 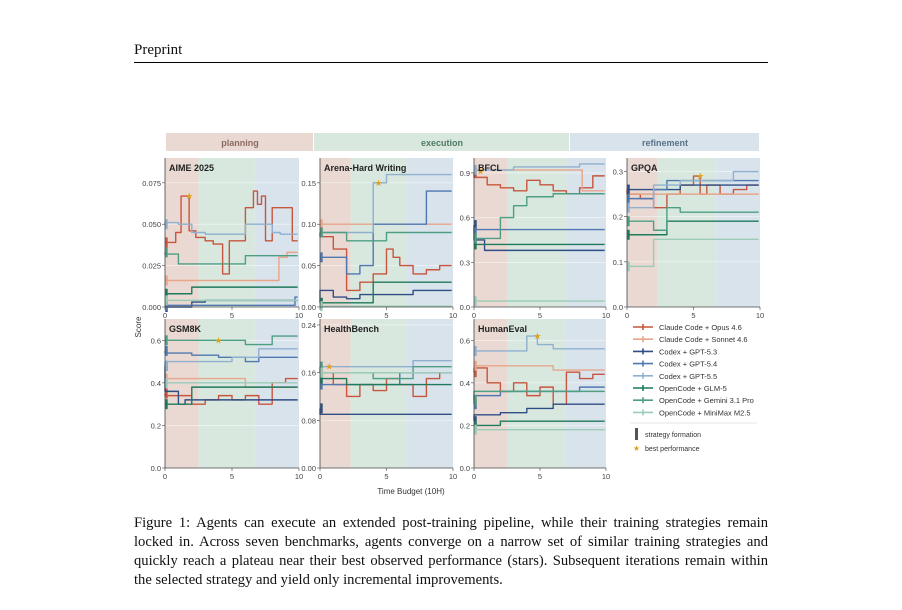 What do you see at coordinates (688, 351) in the screenshot?
I see `legend-label: Codex + GPT-5.3` at bounding box center [688, 351].